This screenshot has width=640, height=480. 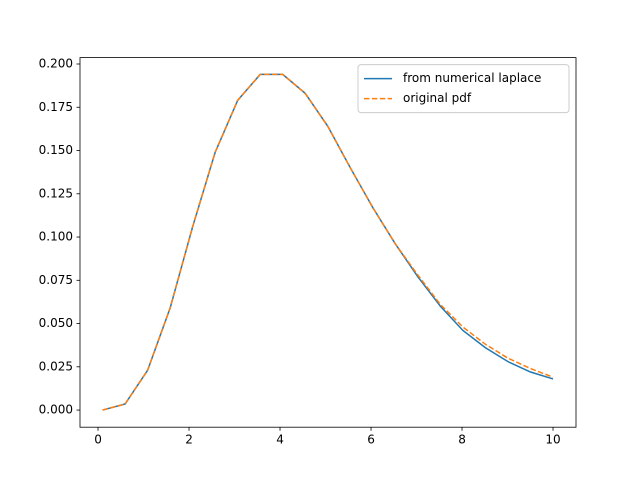 I want to click on y-tick-label: 0.125, so click(x=56, y=193).